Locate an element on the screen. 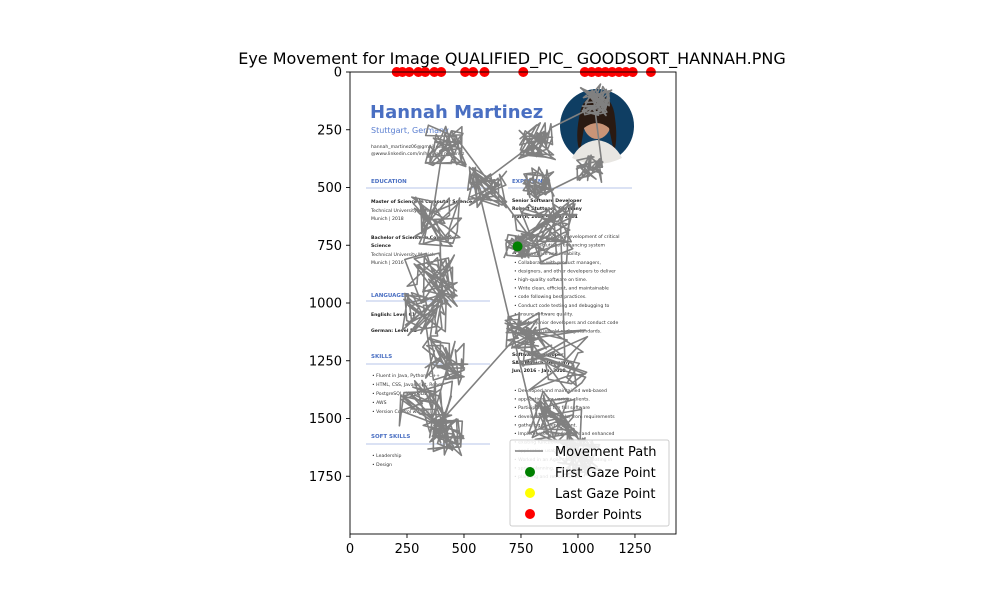  resume-edu1-place: Munich | 2018 is located at coordinates (387, 219).